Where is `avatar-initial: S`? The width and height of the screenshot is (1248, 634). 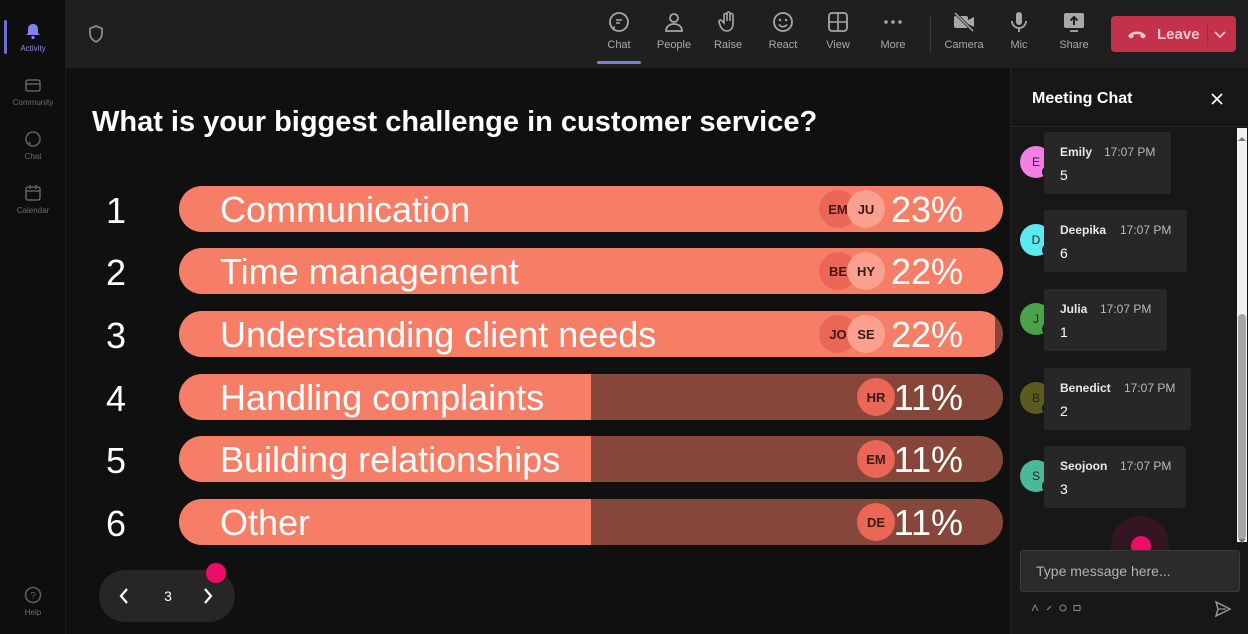 avatar-initial: S is located at coordinates (1035, 476).